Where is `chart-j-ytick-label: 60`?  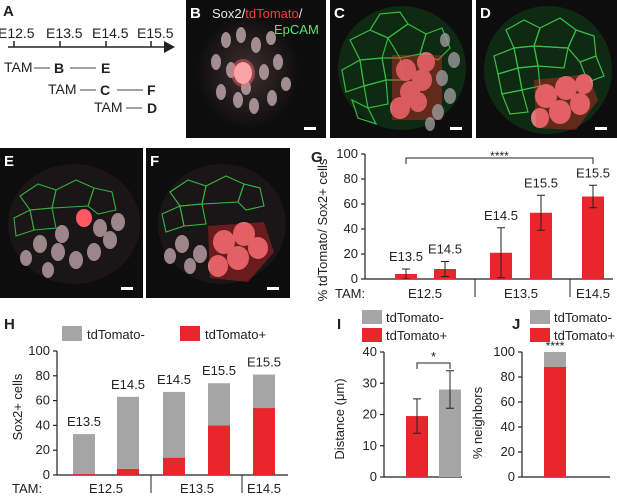 chart-j-ytick-label: 60 is located at coordinates (508, 401).